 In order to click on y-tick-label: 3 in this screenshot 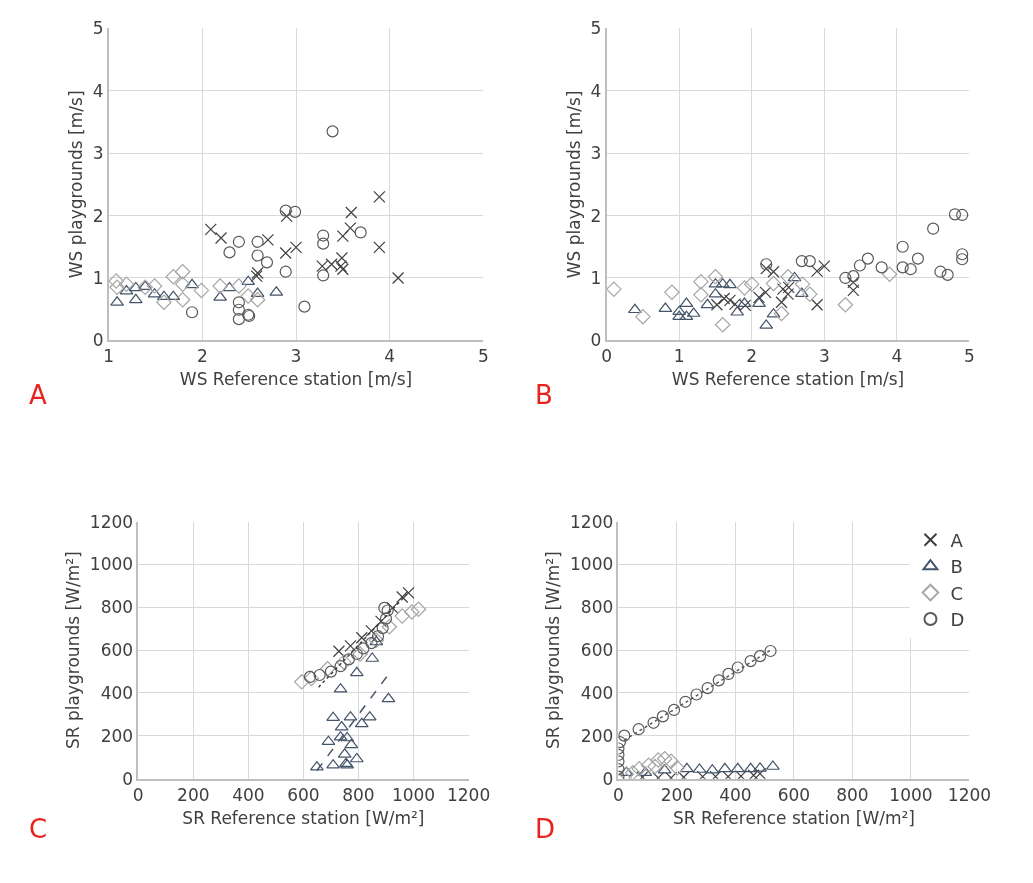, I will do `click(98, 153)`.